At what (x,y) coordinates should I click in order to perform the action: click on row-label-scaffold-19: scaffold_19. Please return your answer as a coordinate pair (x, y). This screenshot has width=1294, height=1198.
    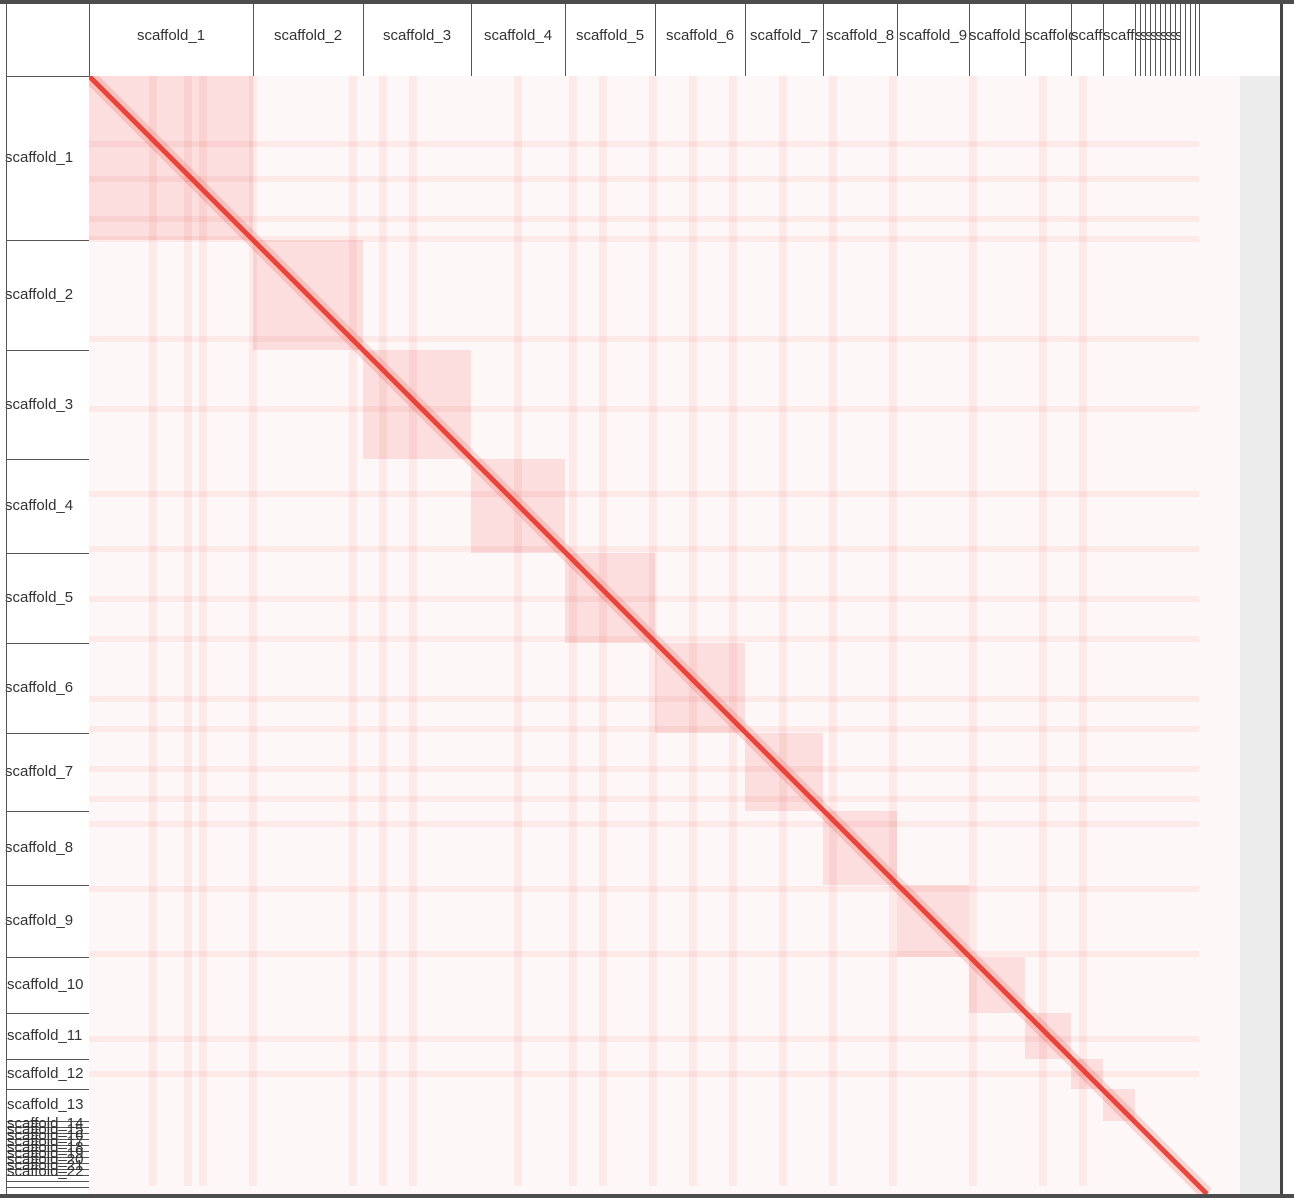
    Looking at the image, I should click on (45, 1153).